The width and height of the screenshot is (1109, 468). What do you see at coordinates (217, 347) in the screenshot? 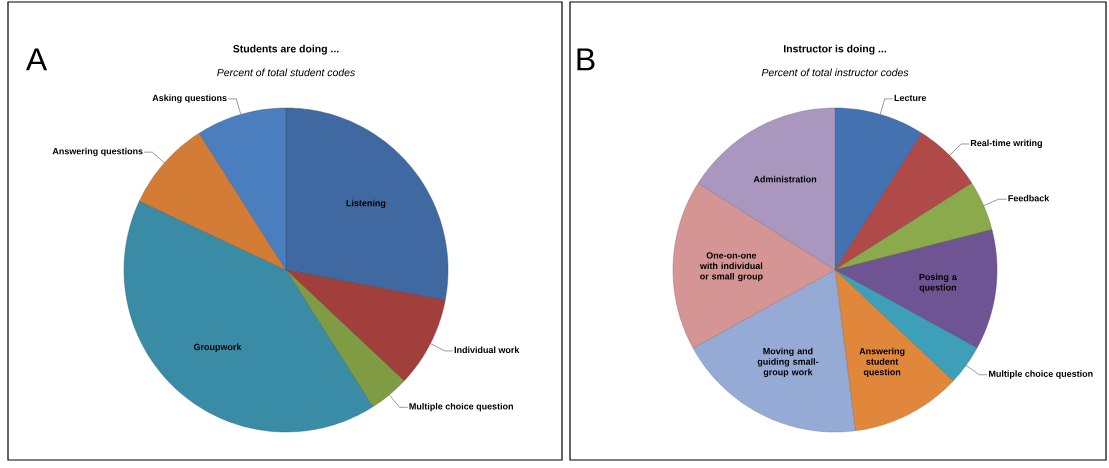
I see `slice-label: Groupwork` at bounding box center [217, 347].